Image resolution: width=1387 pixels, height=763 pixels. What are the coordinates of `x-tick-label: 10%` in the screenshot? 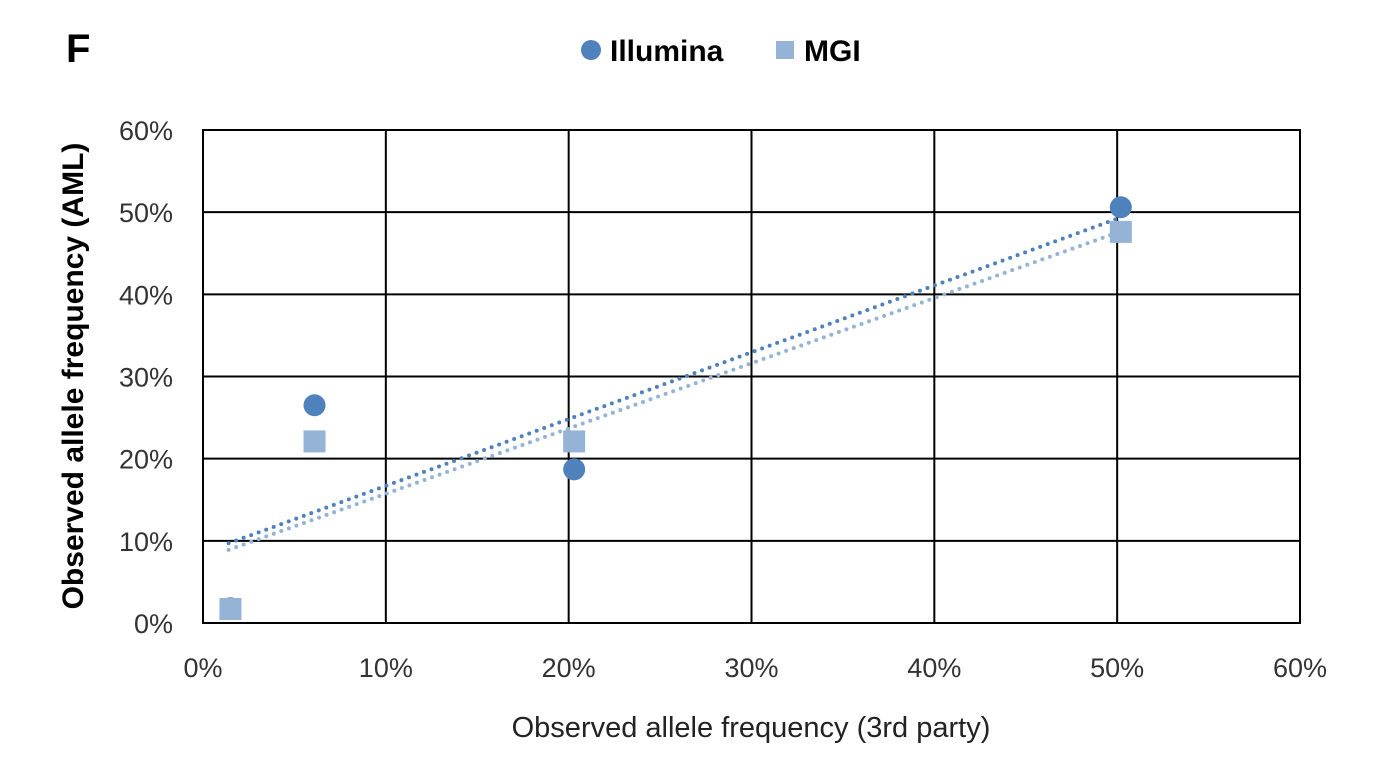 It's located at (386, 668).